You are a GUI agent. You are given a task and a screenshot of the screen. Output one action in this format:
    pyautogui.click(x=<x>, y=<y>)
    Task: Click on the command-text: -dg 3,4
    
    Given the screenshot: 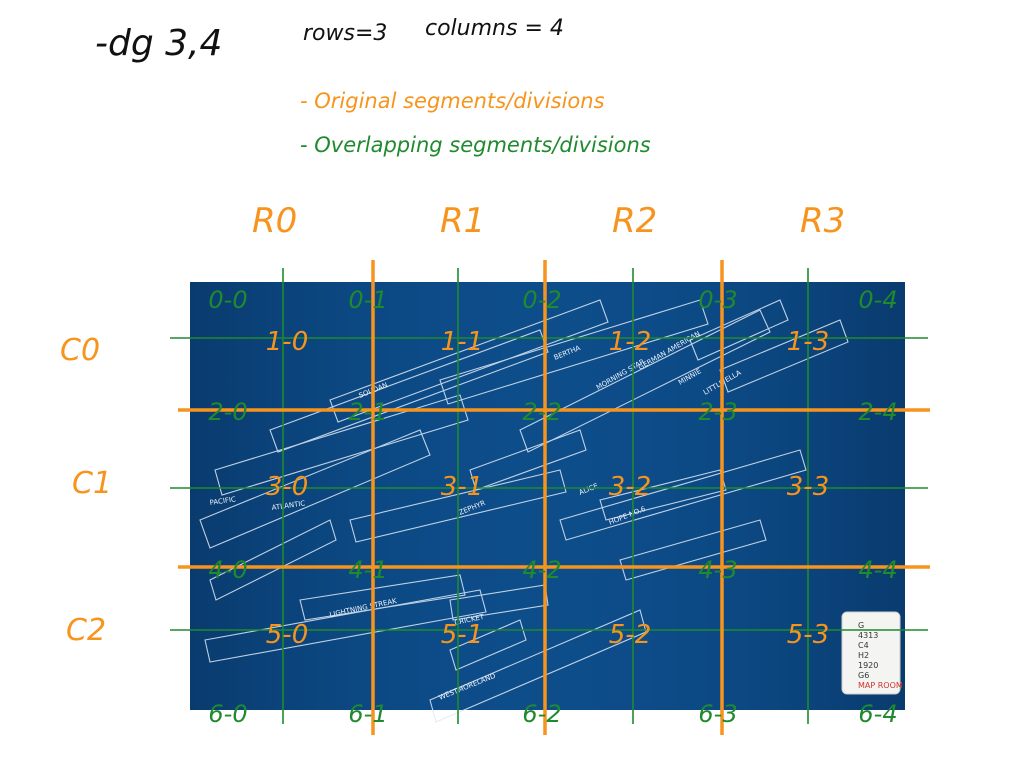 What is the action you would take?
    pyautogui.click(x=158, y=43)
    